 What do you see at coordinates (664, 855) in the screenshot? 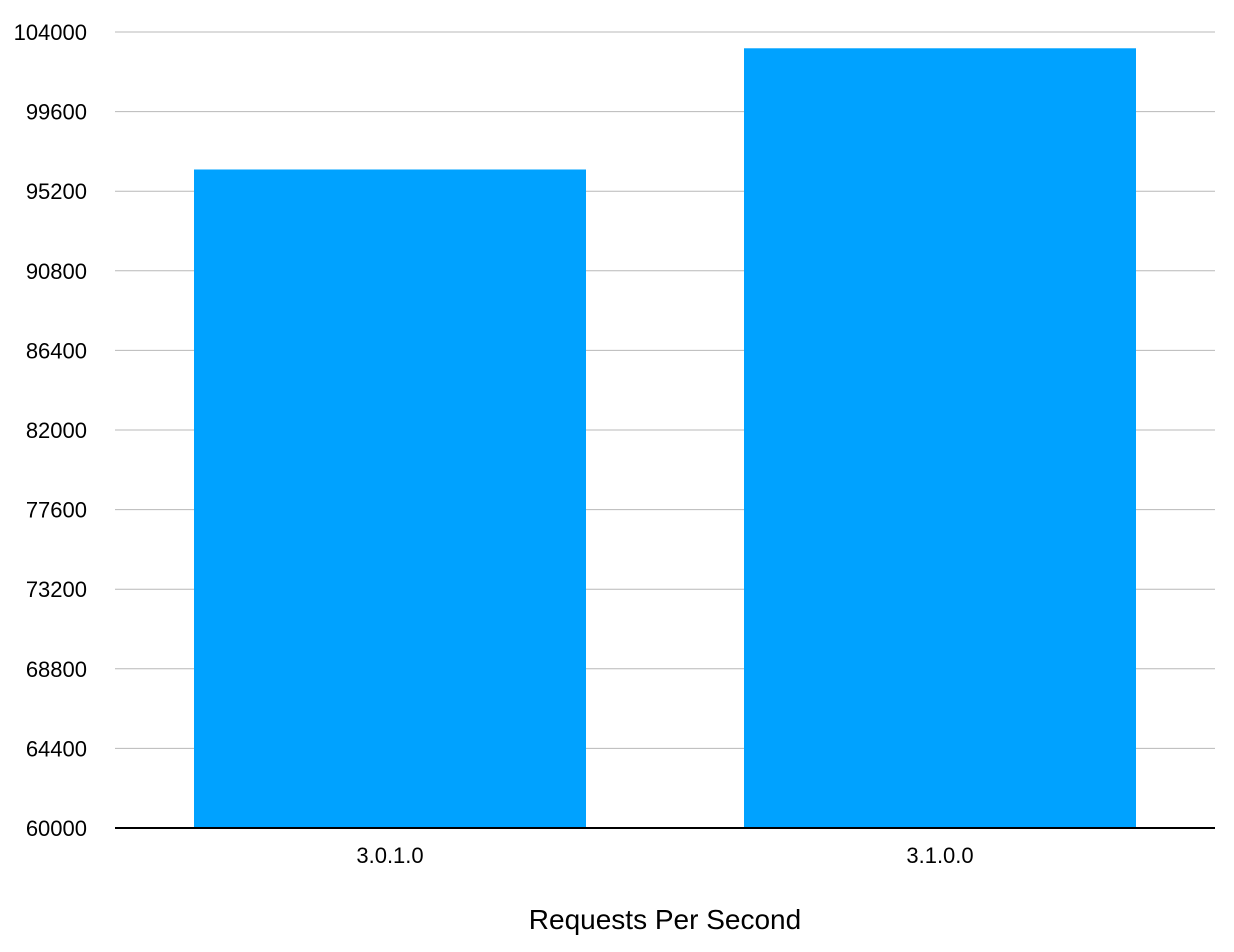
I see `x-tick-labels: 3.0.1.0 3.1.0.0` at bounding box center [664, 855].